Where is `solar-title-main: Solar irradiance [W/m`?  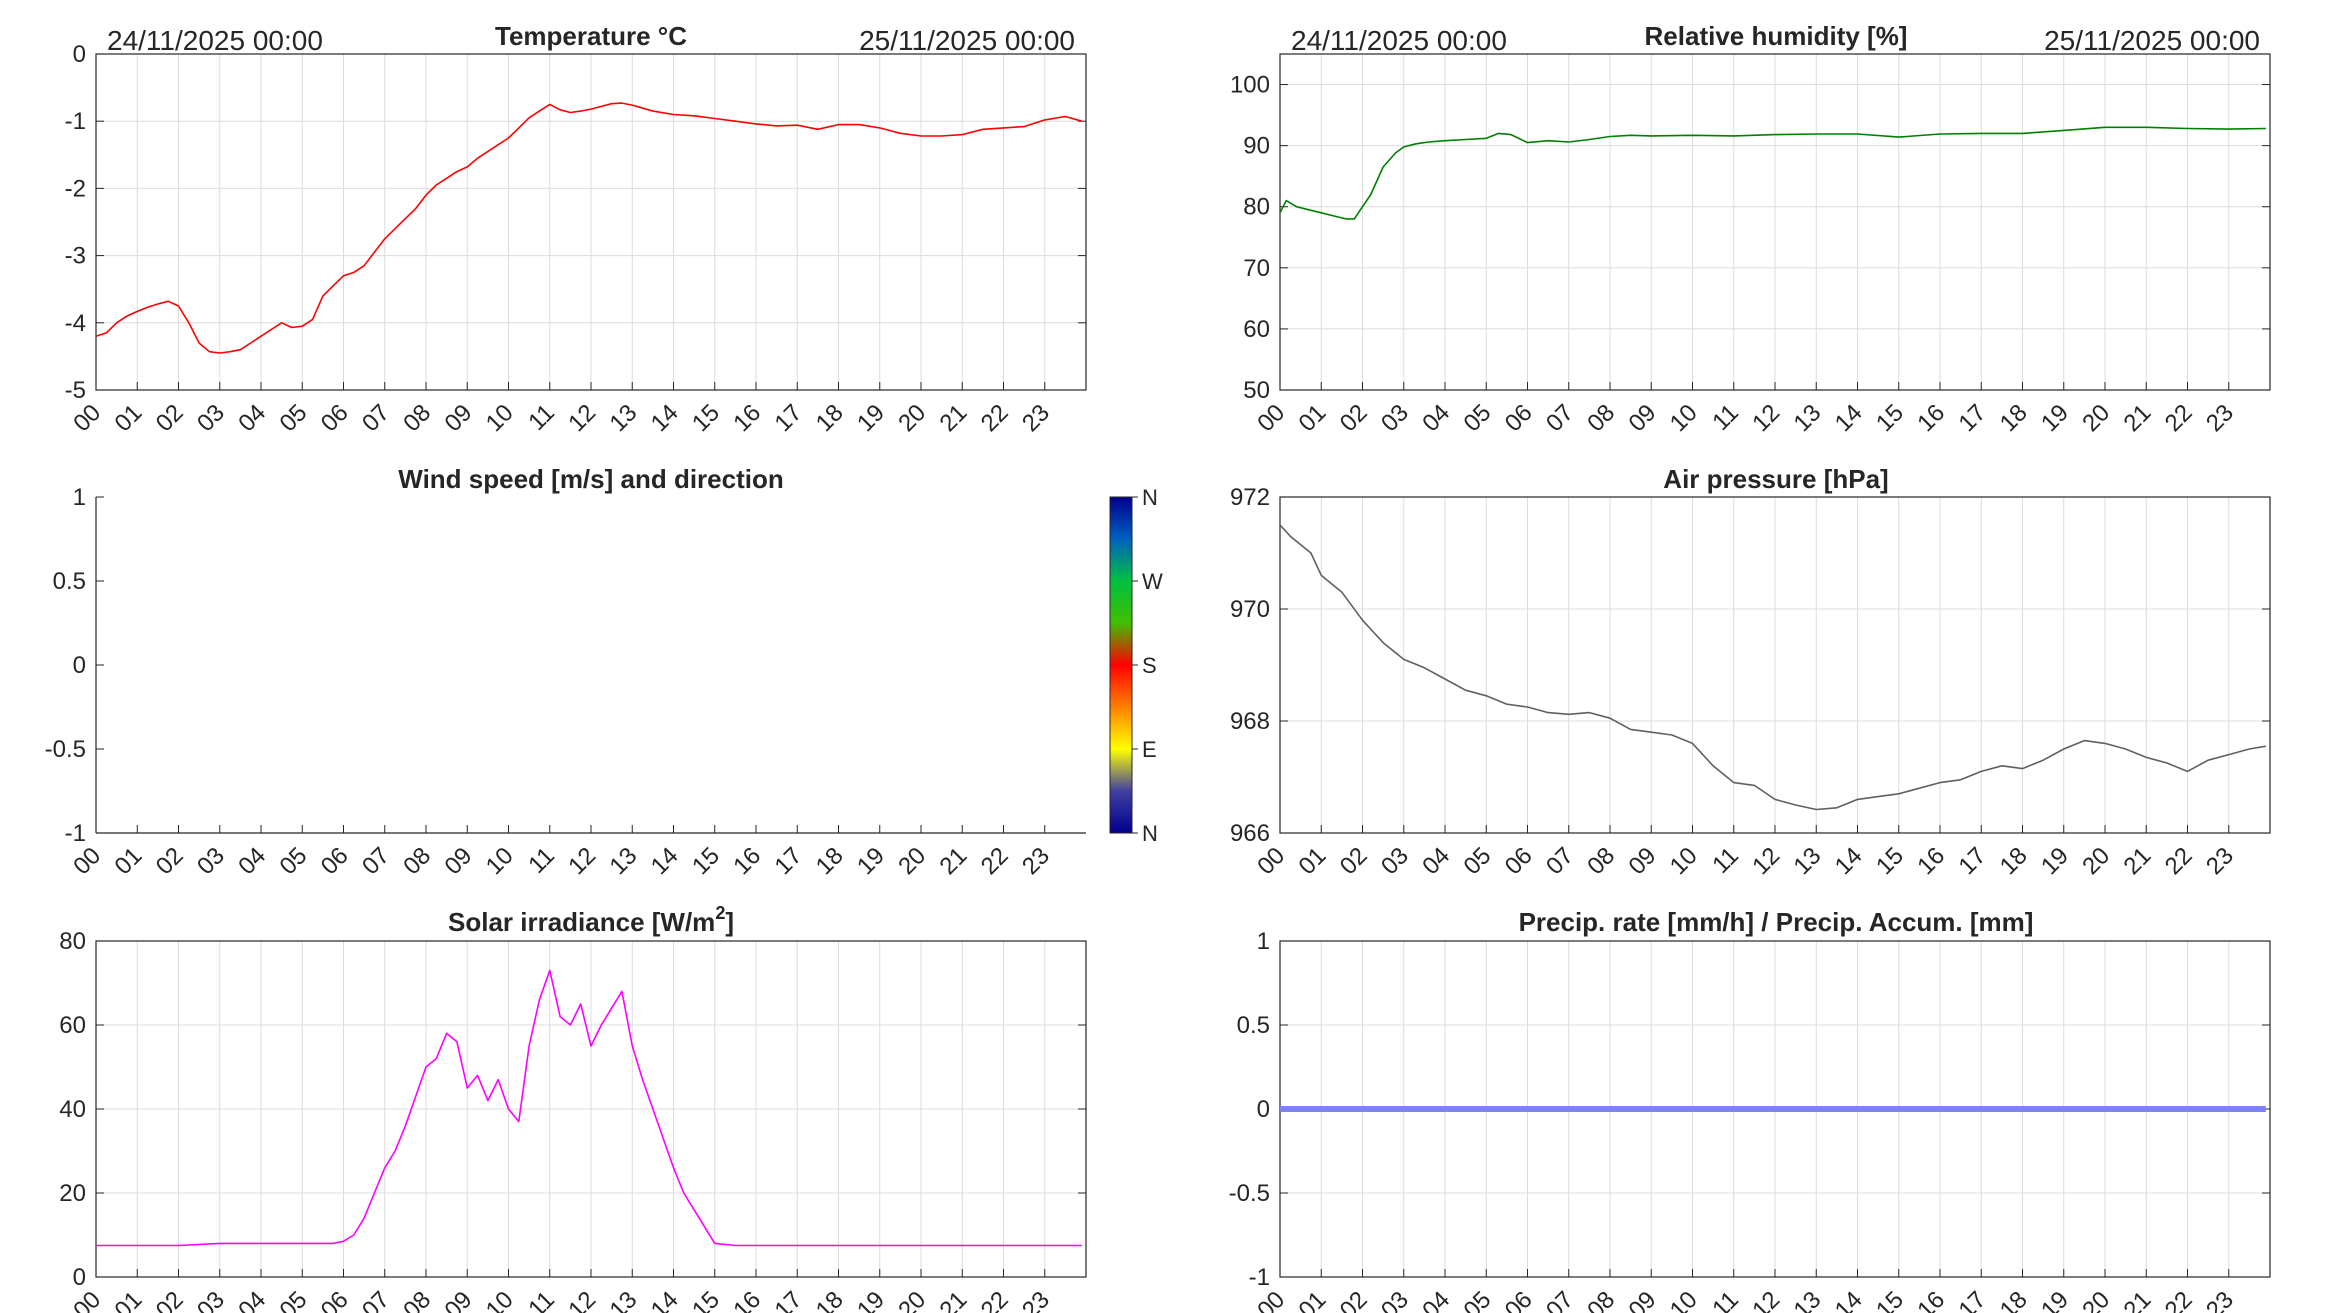 solar-title-main: Solar irradiance [W/m is located at coordinates (581, 922).